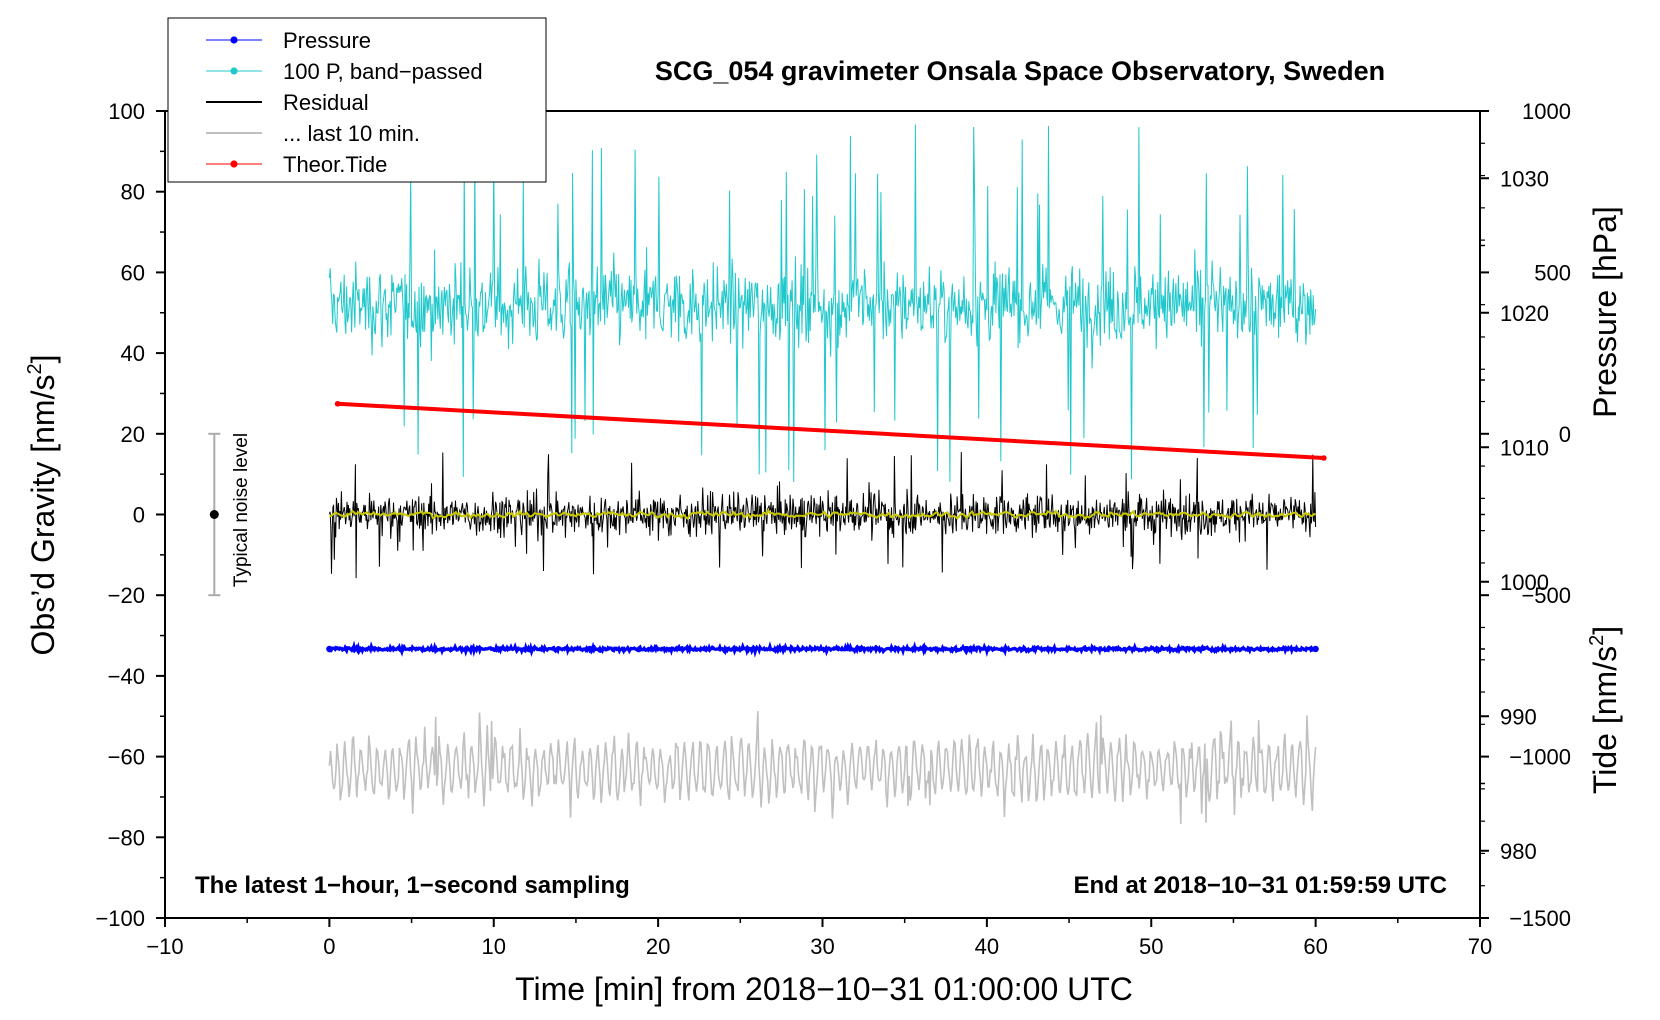 The height and width of the screenshot is (1020, 1660). What do you see at coordinates (1546, 595) in the screenshot?
I see `tide-tick-label: −500` at bounding box center [1546, 595].